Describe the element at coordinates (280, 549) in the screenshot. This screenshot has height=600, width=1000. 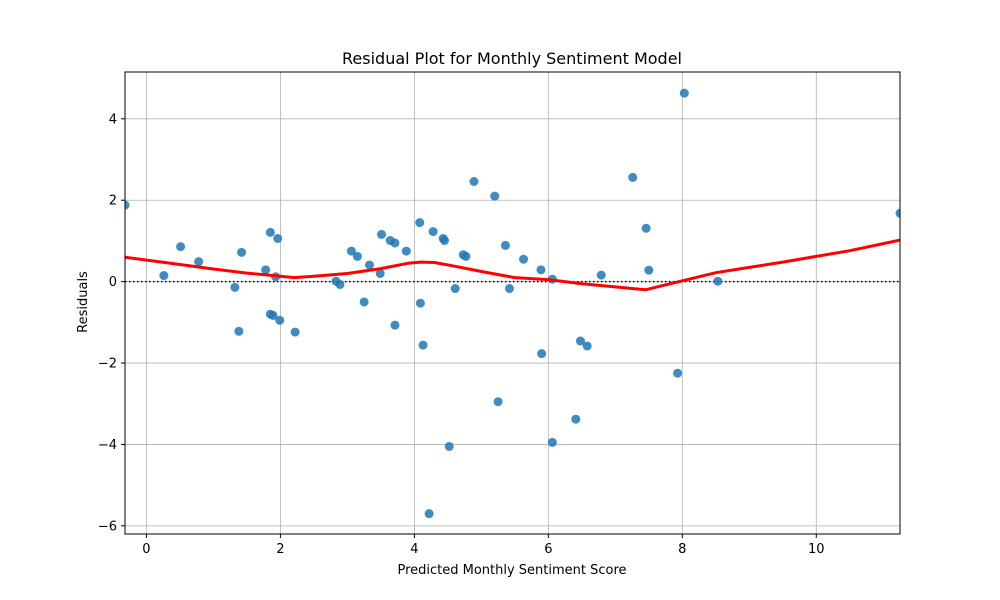
I see `x-tick-label: 2` at that location.